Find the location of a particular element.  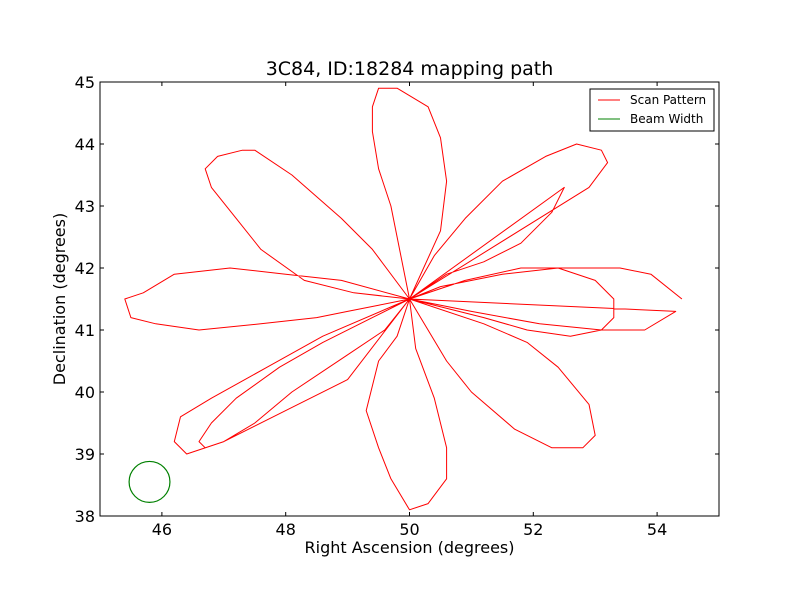

legend-label-scan-pattern: Scan Pattern is located at coordinates (668, 100).